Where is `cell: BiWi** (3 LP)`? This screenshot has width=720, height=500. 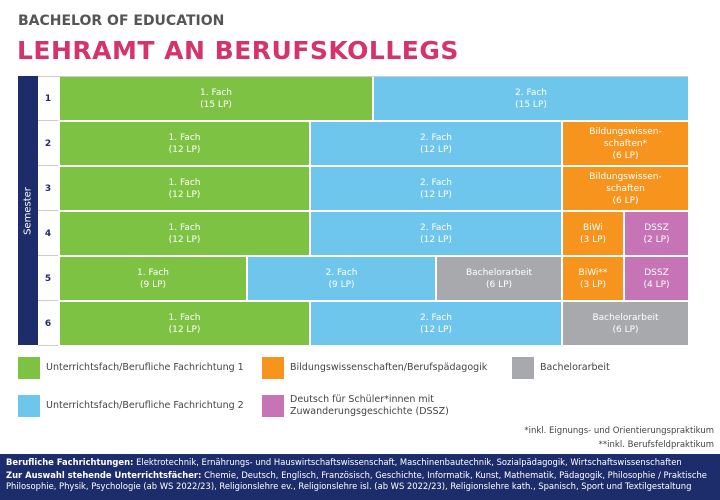
cell: BiWi** (3 LP) is located at coordinates (593, 278).